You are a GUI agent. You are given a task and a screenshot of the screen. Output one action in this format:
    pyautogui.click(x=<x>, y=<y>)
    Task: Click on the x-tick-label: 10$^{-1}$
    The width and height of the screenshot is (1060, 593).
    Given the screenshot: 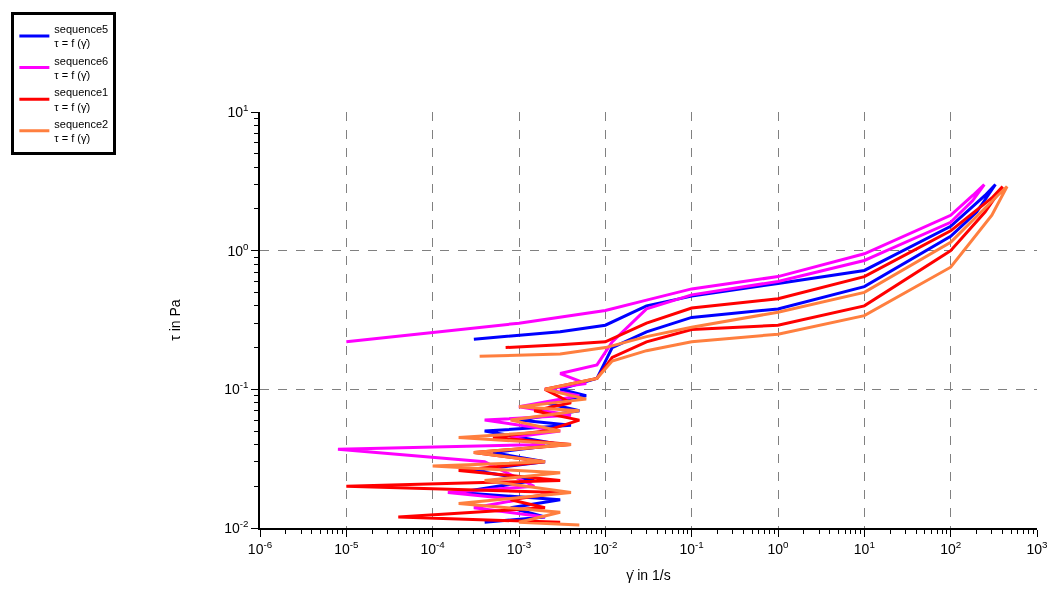 What is the action you would take?
    pyautogui.click(x=691, y=547)
    